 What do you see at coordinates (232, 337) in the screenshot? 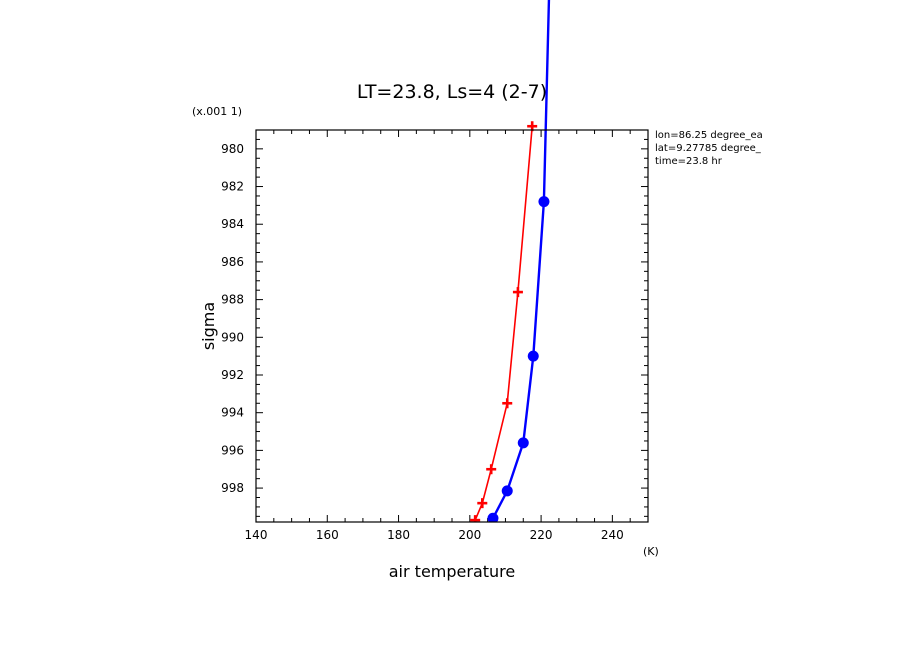
I see `y-tick-label: 990` at bounding box center [232, 337].